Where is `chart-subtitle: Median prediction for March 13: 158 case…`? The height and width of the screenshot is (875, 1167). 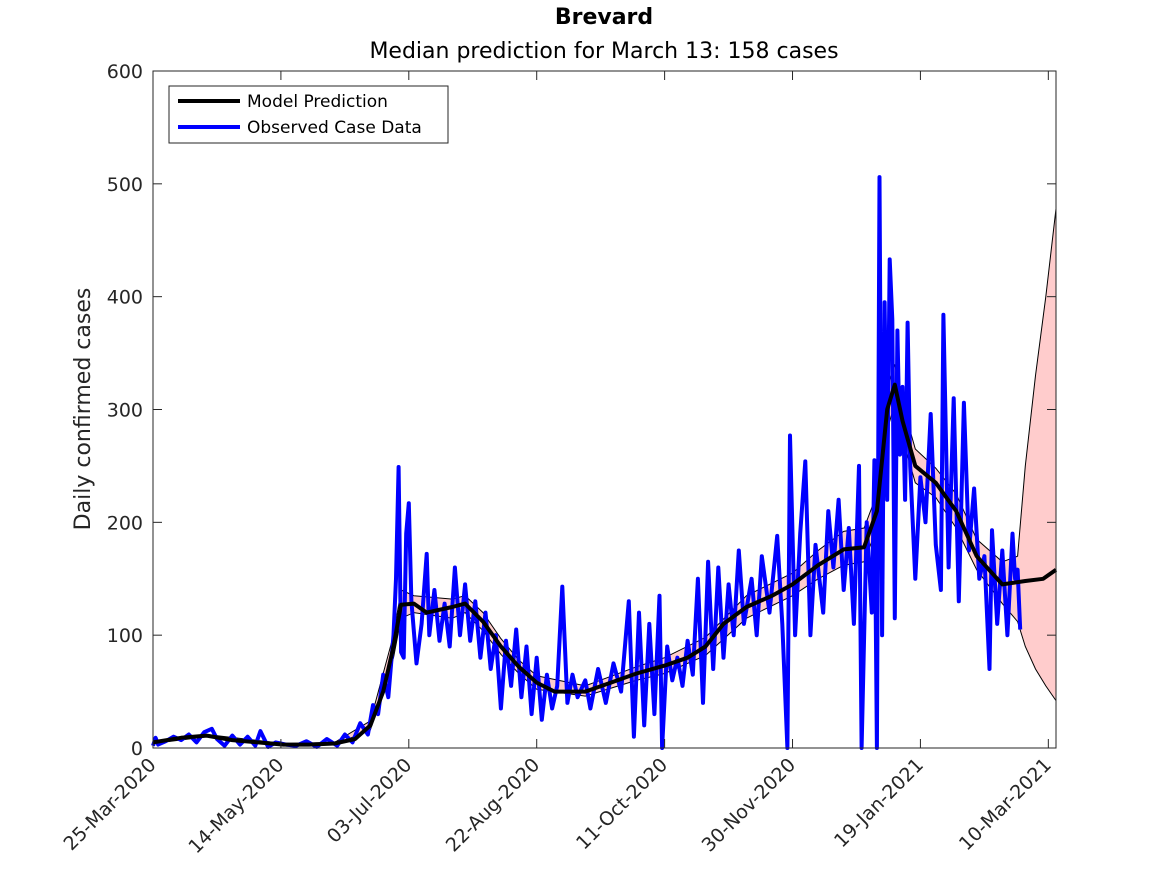 chart-subtitle: Median prediction for March 13: 158 case… is located at coordinates (603, 51).